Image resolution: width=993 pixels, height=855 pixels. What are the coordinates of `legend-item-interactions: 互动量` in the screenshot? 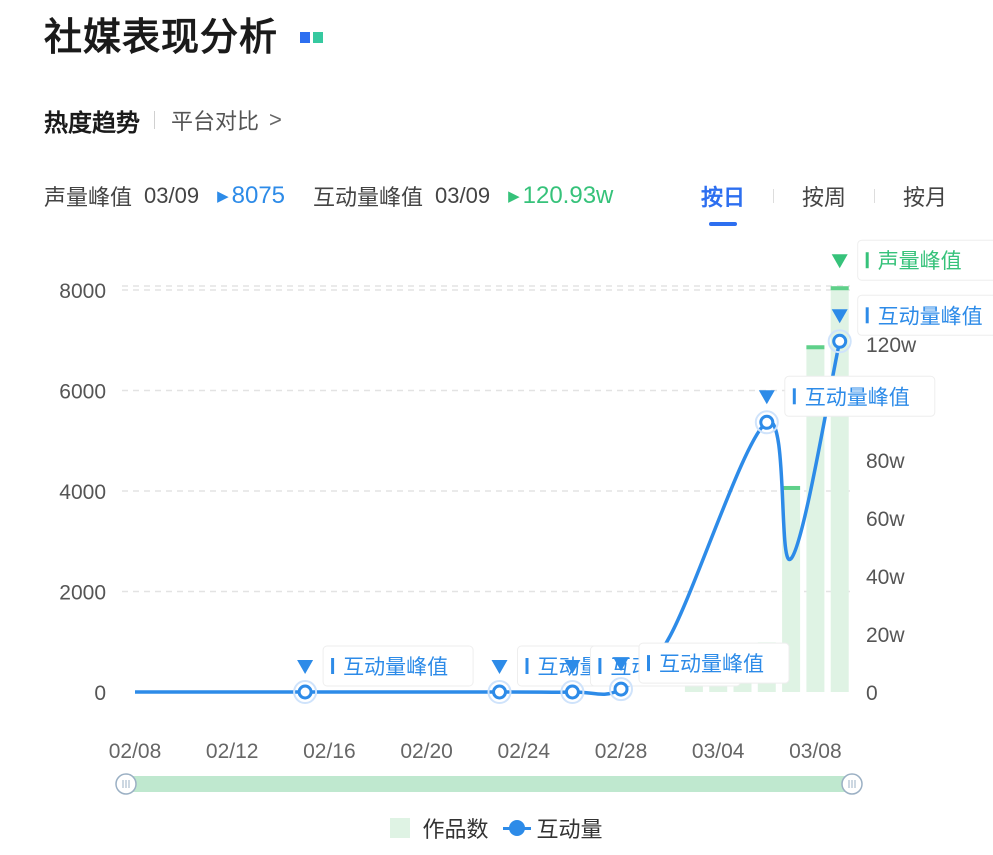 It's located at (552, 828).